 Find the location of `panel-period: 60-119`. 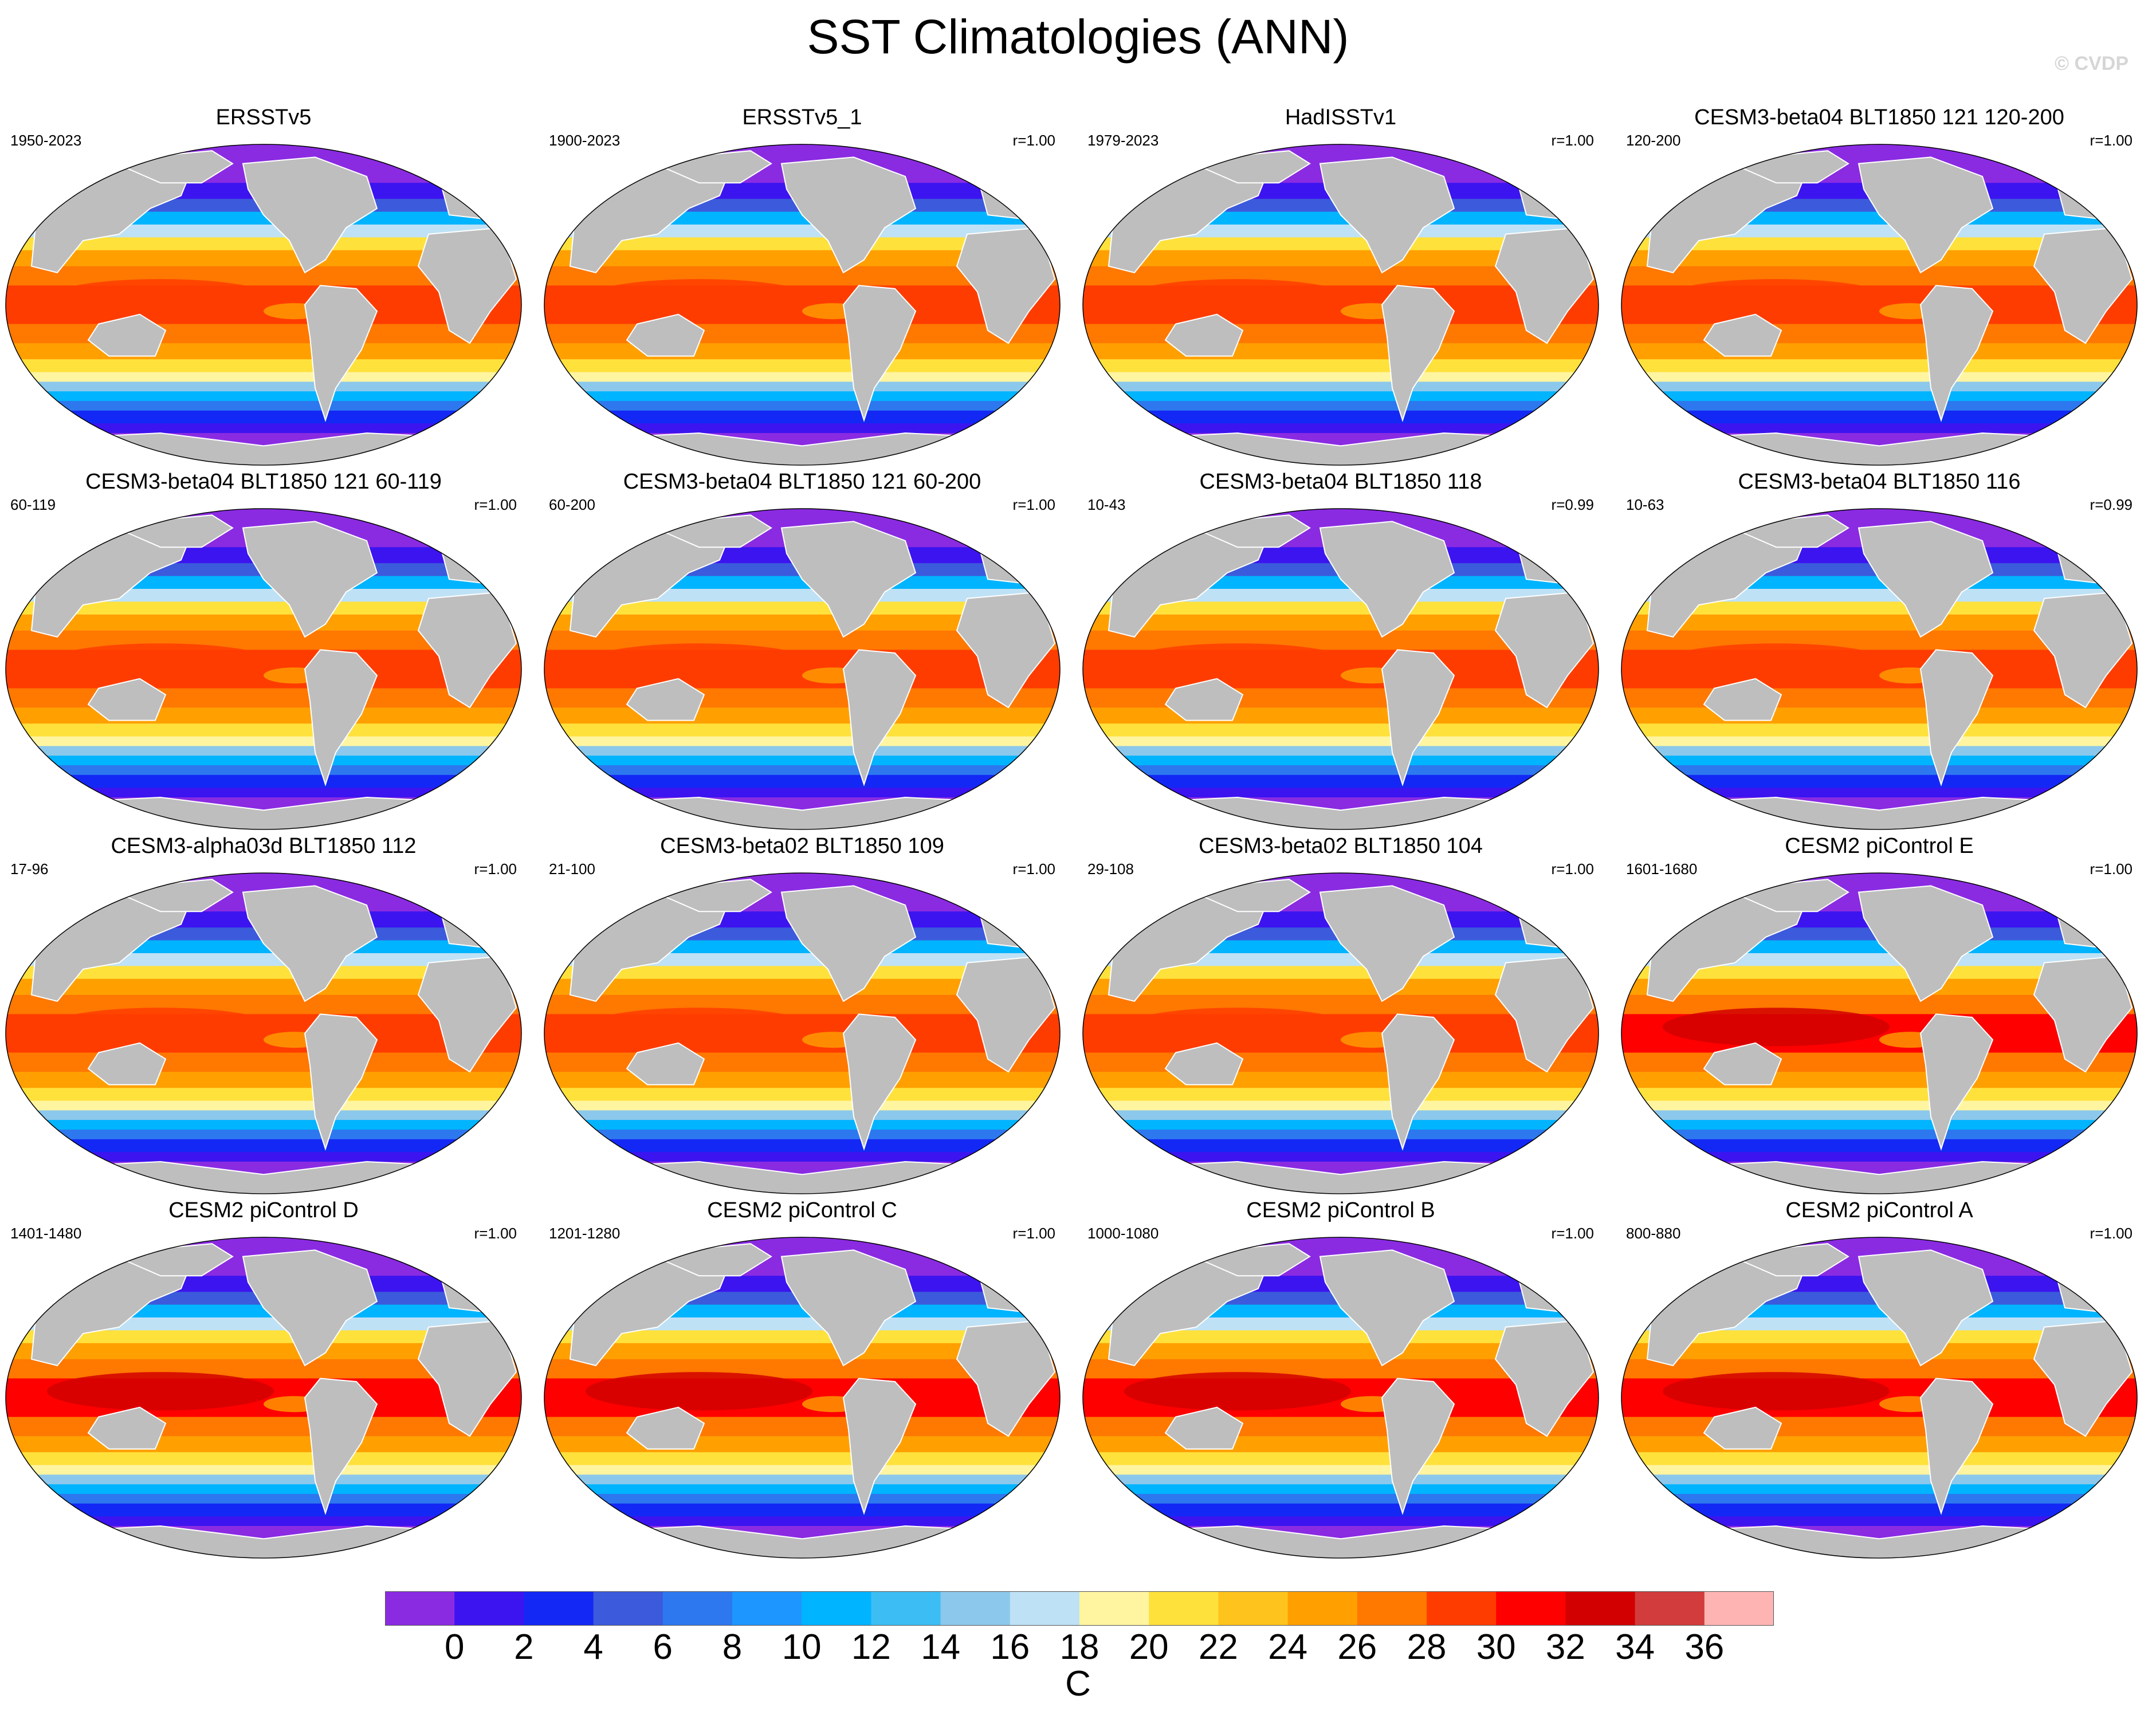

panel-period: 60-119 is located at coordinates (33, 504).